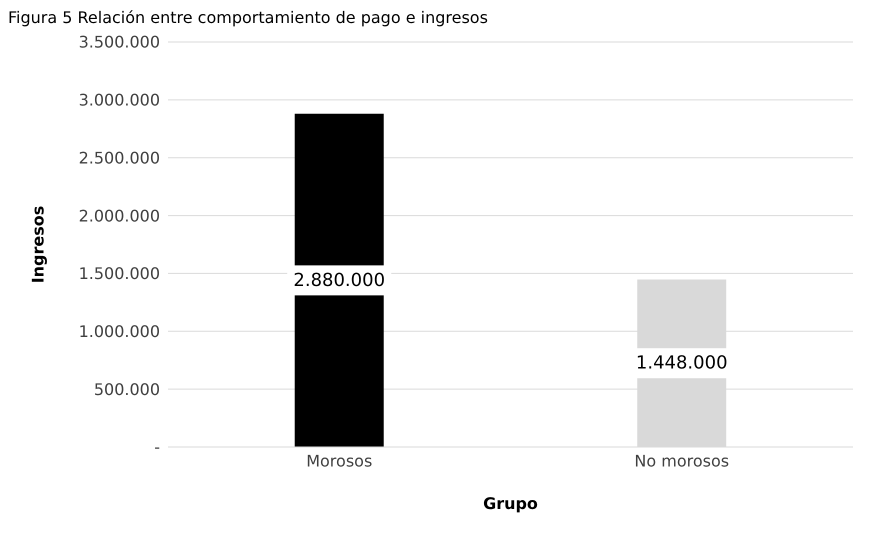  What do you see at coordinates (339, 280) in the screenshot?
I see `data-label: 2.880.000` at bounding box center [339, 280].